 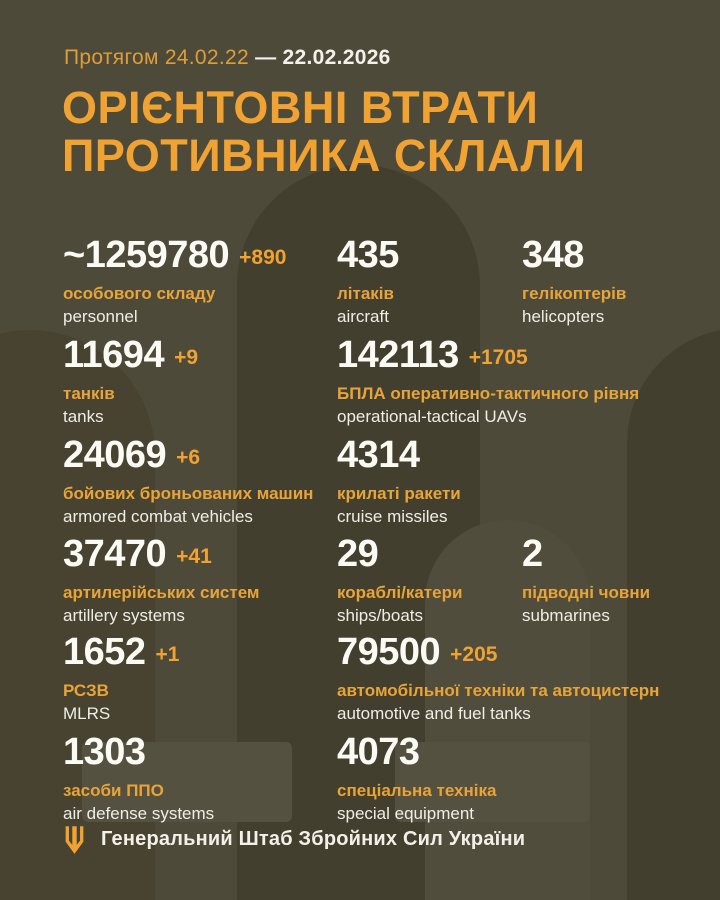 I want to click on stat-label-en: aircraft, so click(x=363, y=316).